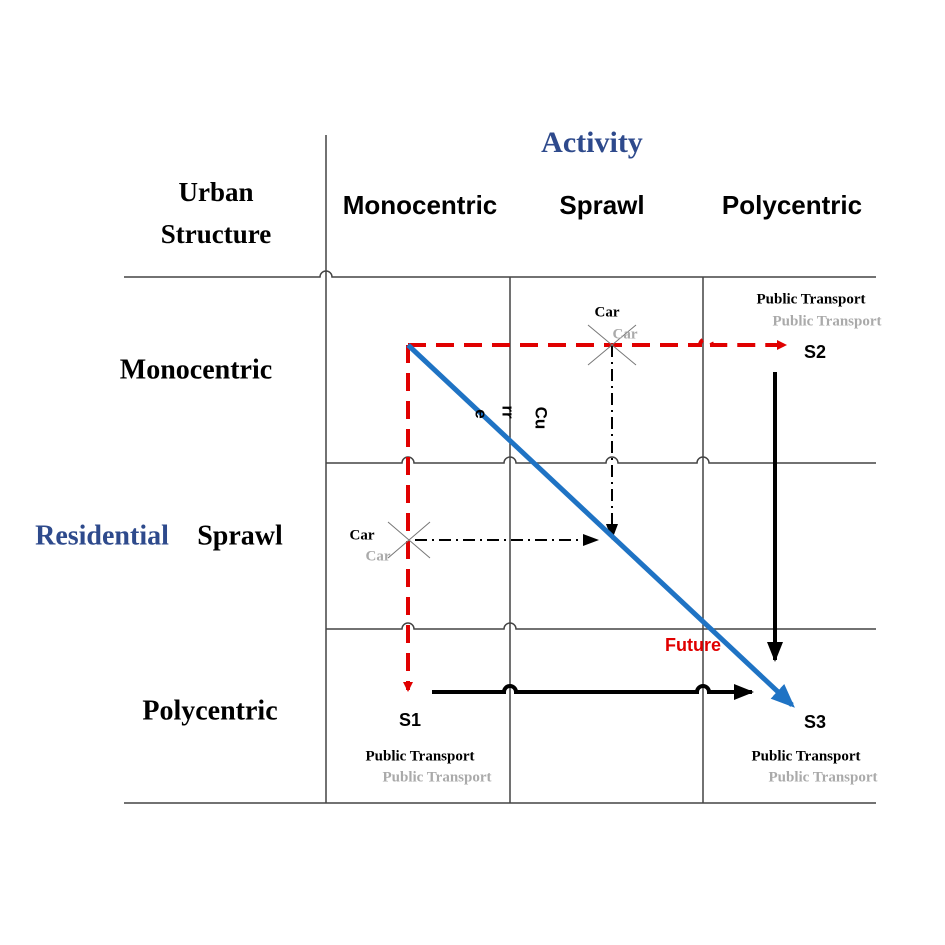 The height and width of the screenshot is (945, 945). What do you see at coordinates (240, 535) in the screenshot?
I see `row-header: Sprawl` at bounding box center [240, 535].